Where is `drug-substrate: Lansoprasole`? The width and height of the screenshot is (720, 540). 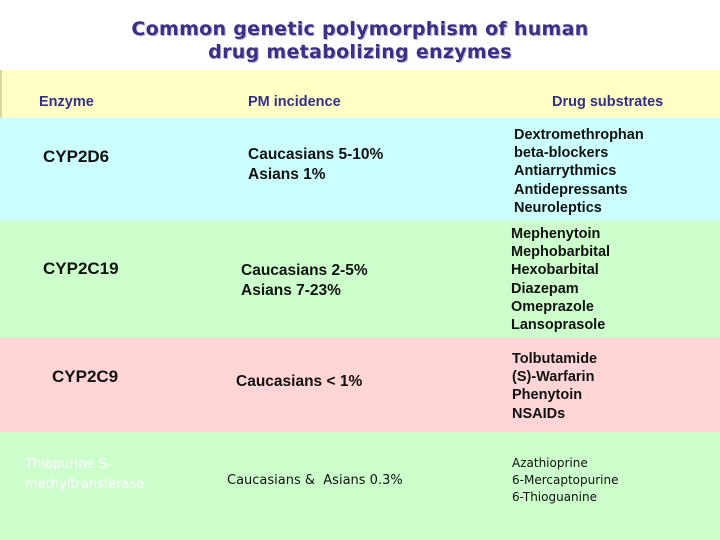 drug-substrate: Lansoprasole is located at coordinates (558, 325).